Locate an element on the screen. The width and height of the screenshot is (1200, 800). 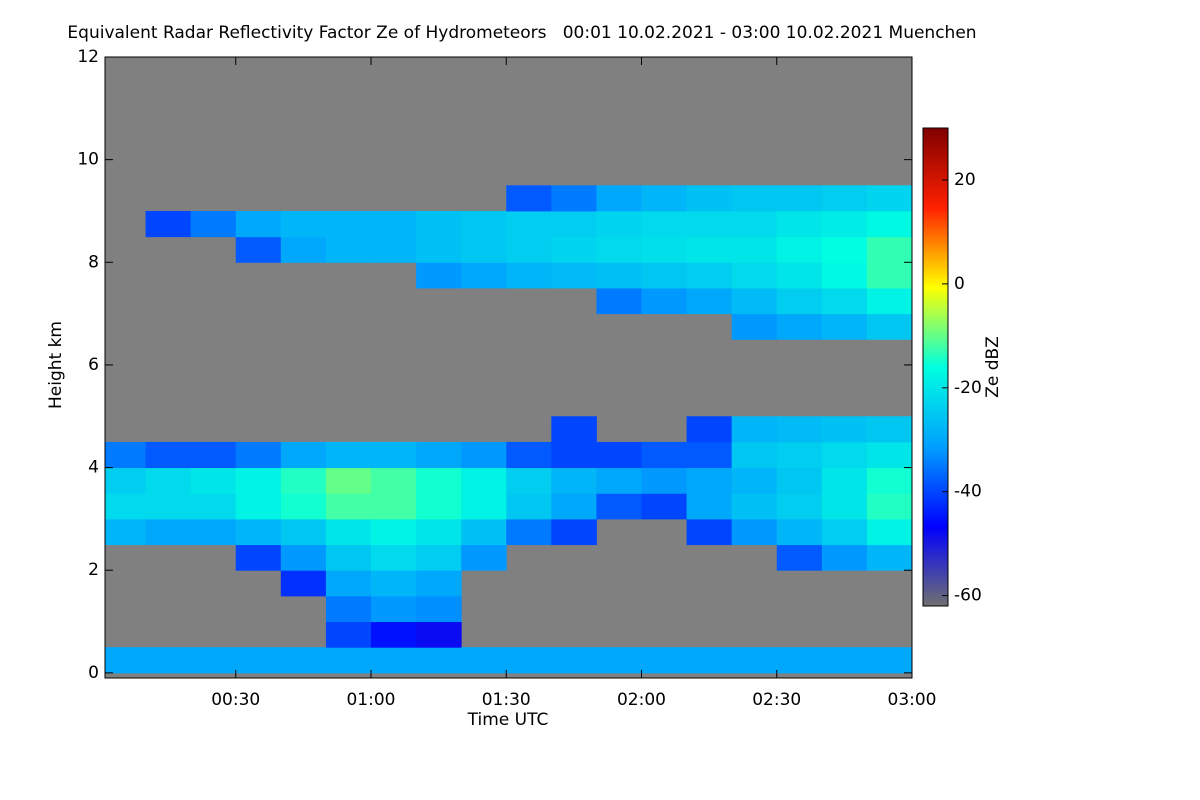
y-tick-label: 12 is located at coordinates (88, 57).